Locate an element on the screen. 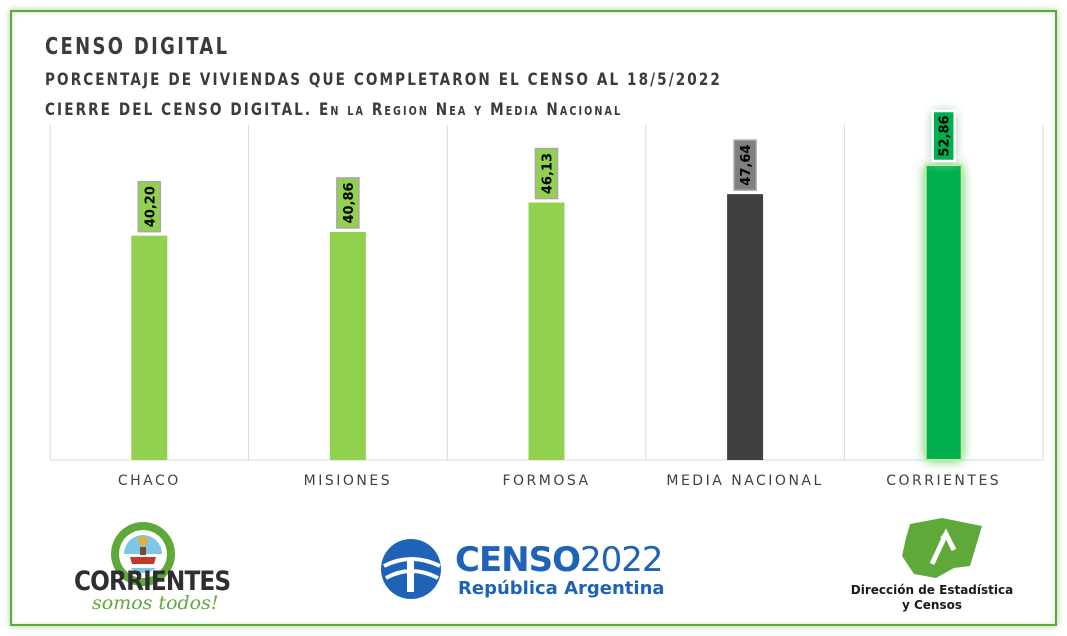 The image size is (1067, 636). censo-year: 2022 is located at coordinates (622, 560).